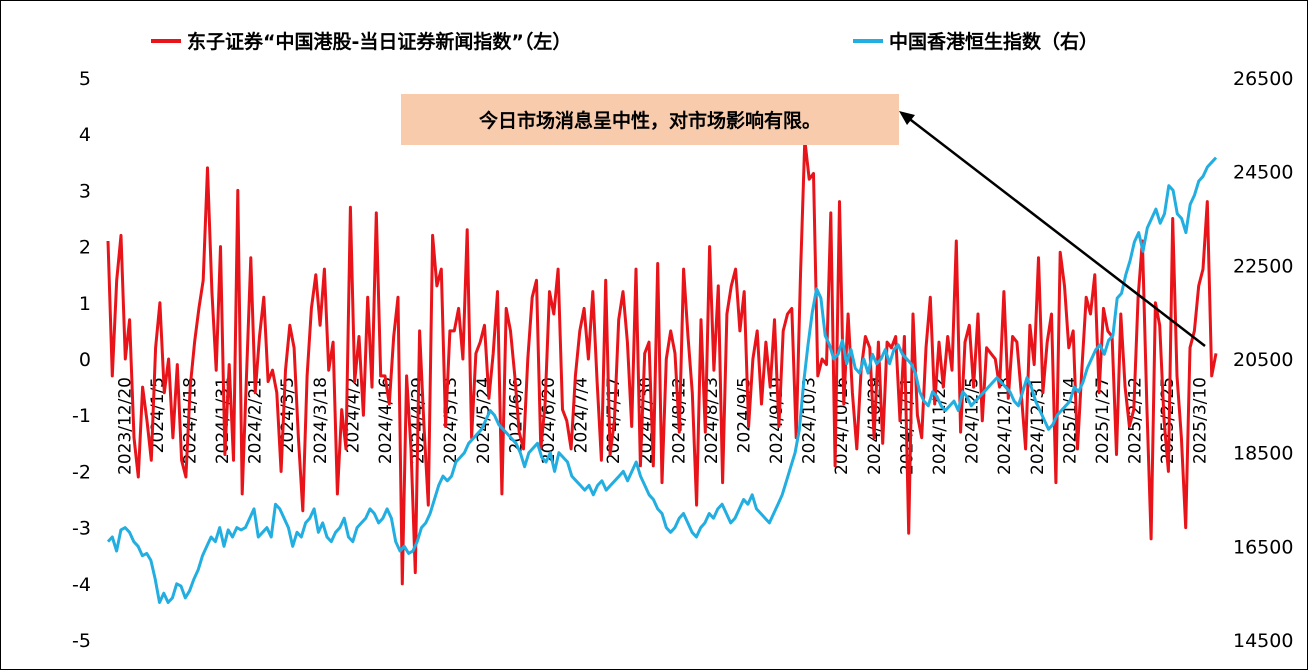 This screenshot has height=671, width=1308. What do you see at coordinates (85, 304) in the screenshot?
I see `left-tick-label: 1` at bounding box center [85, 304].